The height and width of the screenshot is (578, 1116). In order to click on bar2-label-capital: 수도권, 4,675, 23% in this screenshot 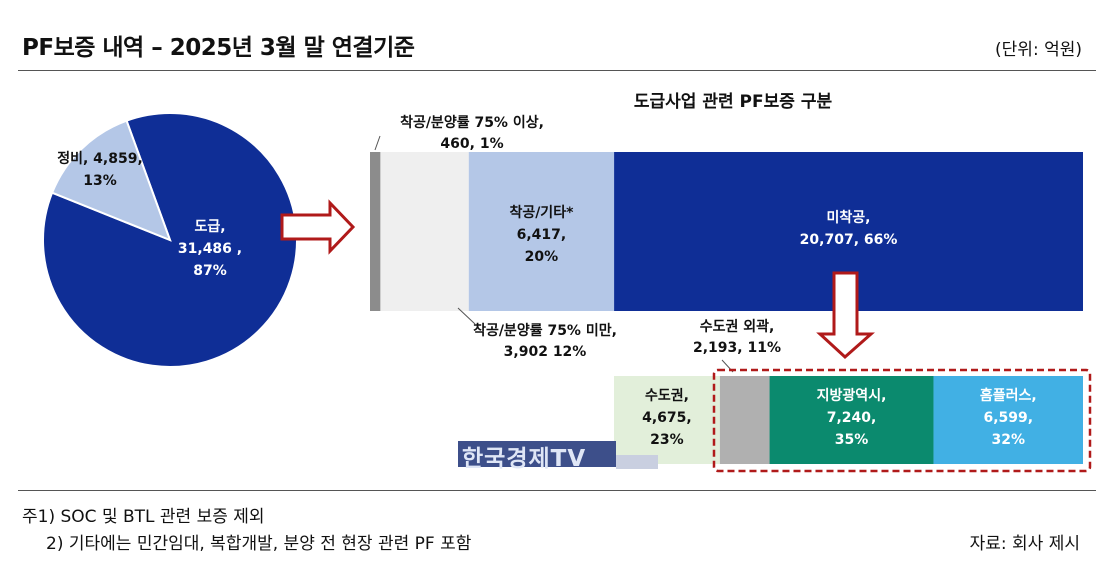, I will do `click(667, 418)`.